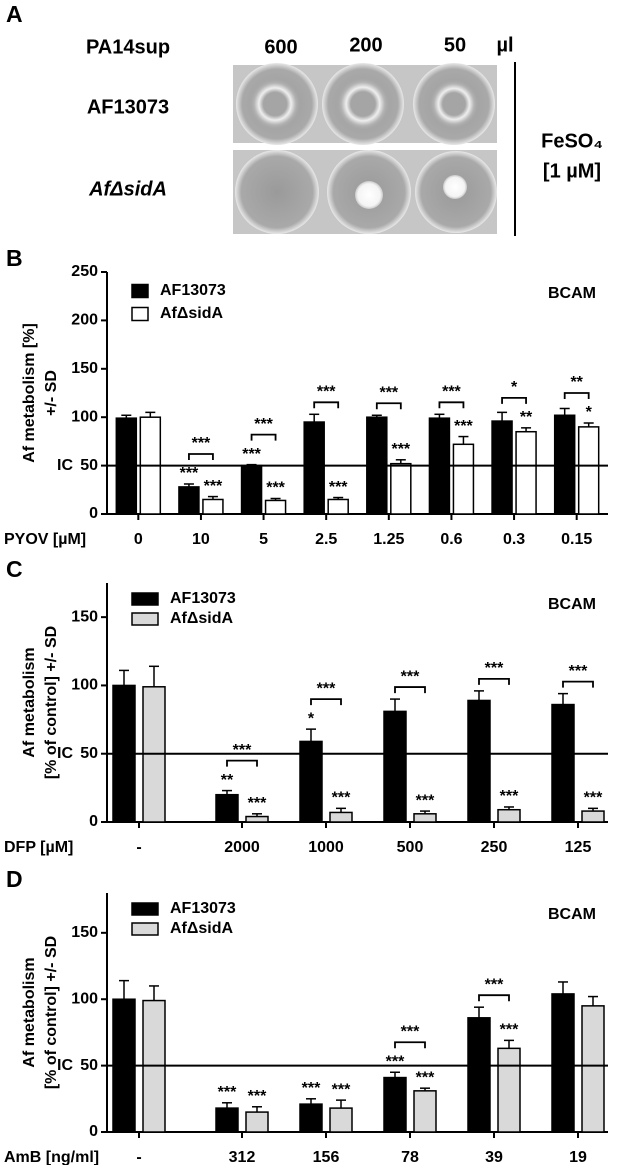 This screenshot has width=621, height=1165. What do you see at coordinates (14, 14) in the screenshot?
I see `panel-letter: A` at bounding box center [14, 14].